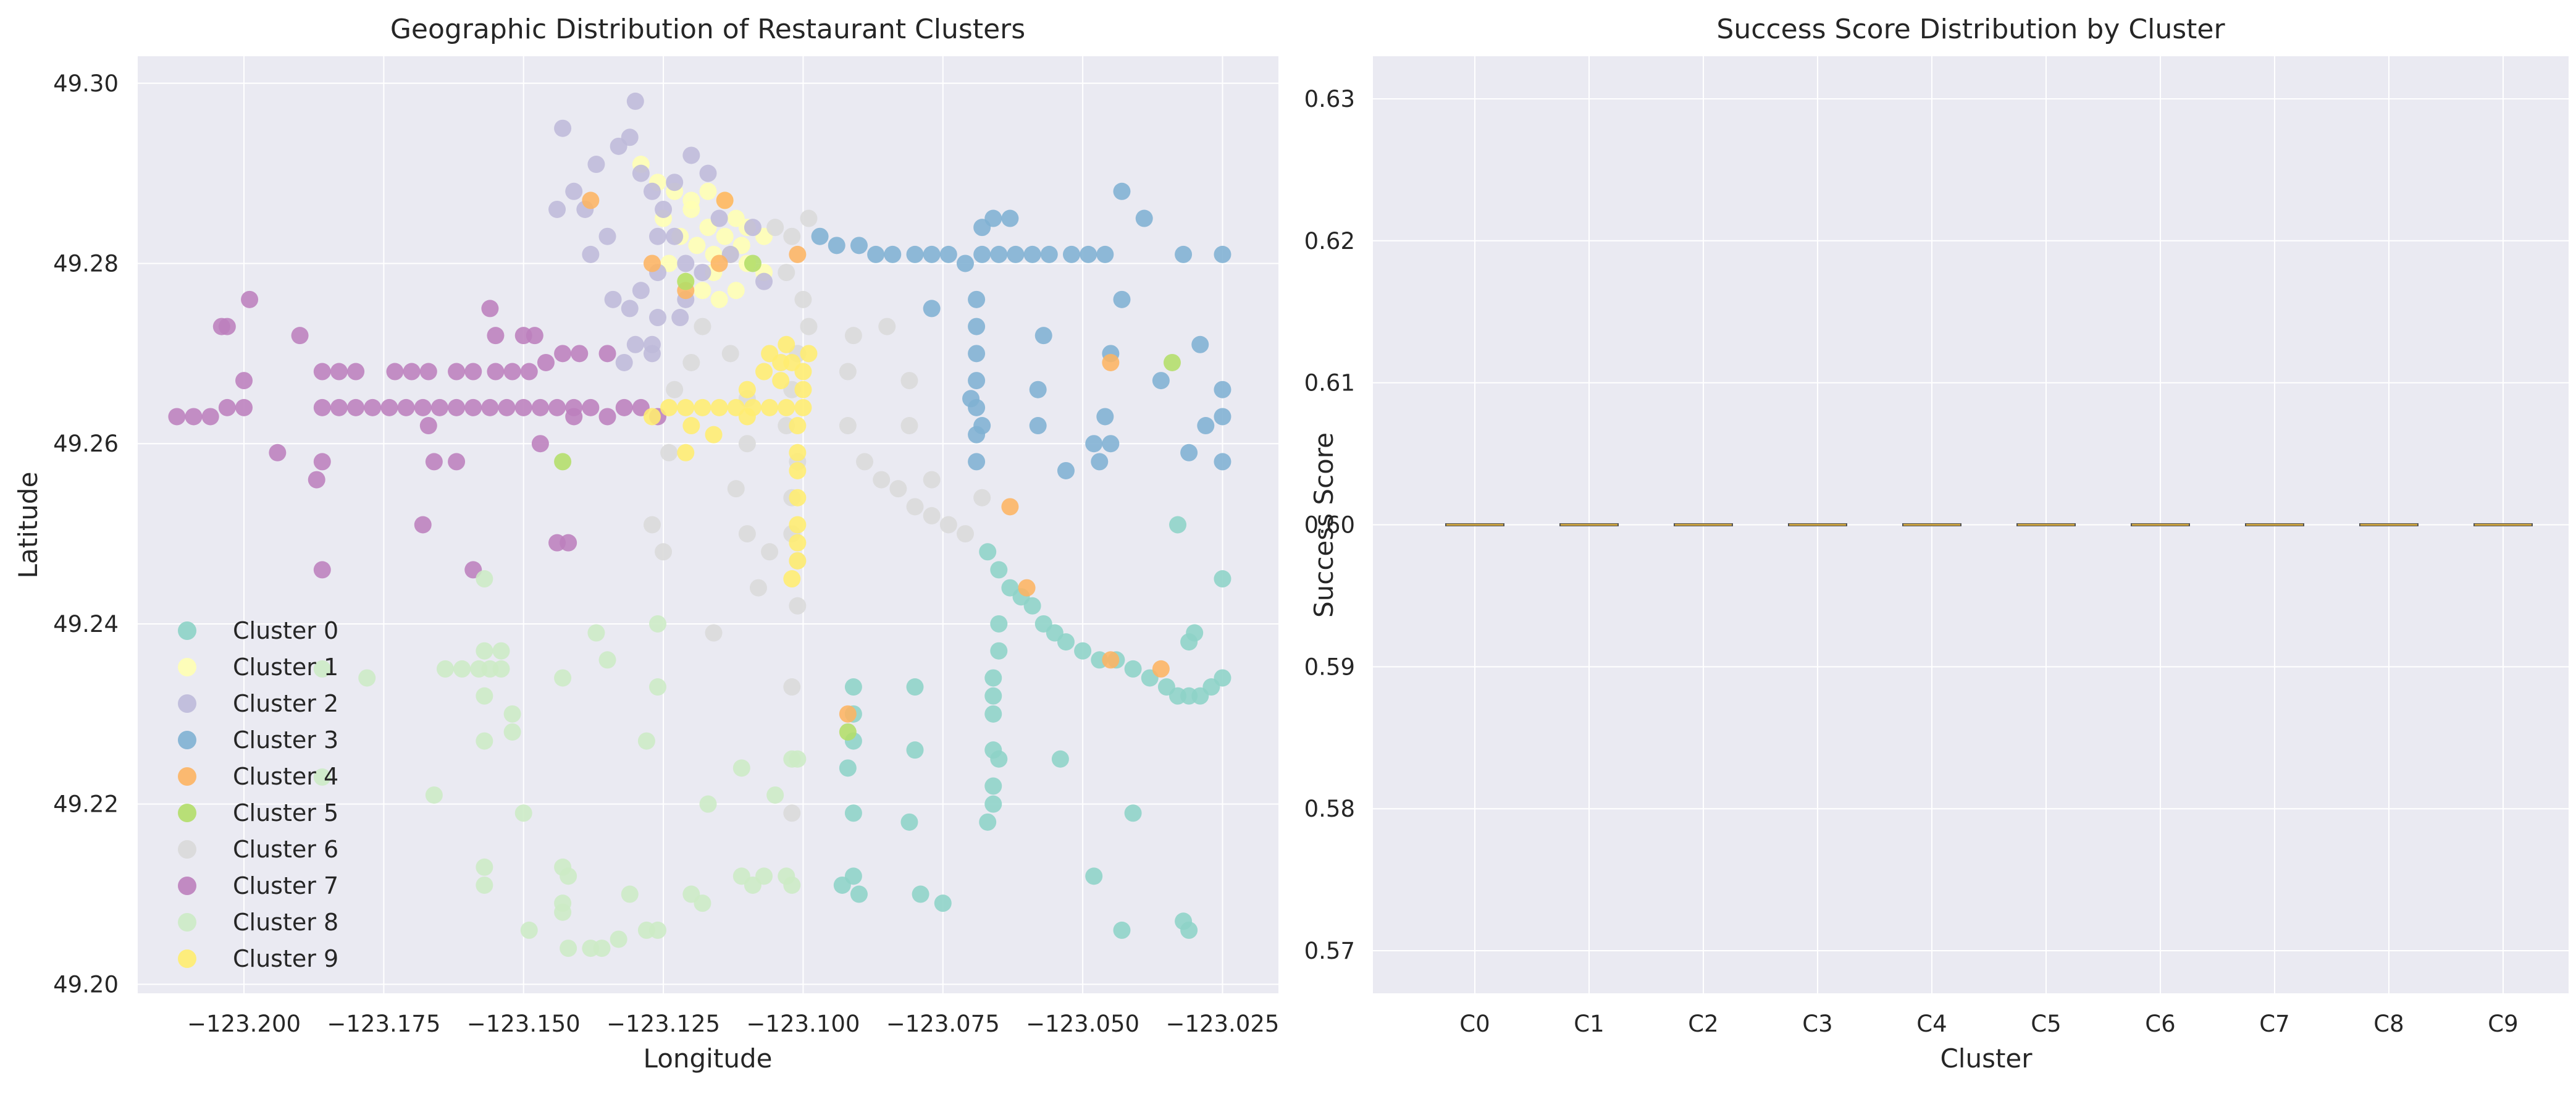 This screenshot has height=1094, width=2576. I want to click on scatter-x-tick-label: −123.100, so click(803, 1024).